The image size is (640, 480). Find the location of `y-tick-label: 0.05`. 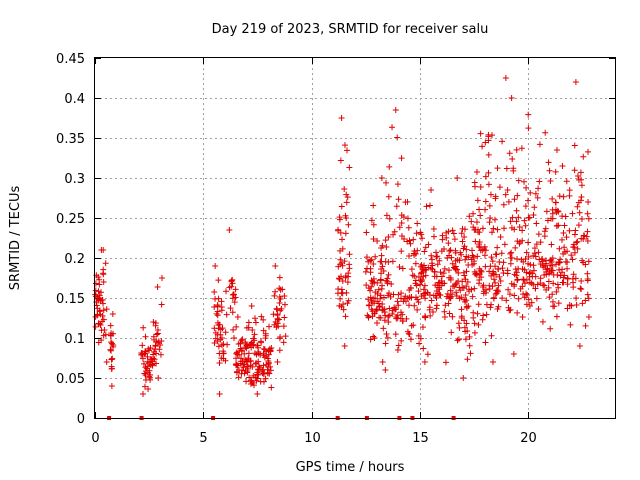

y-tick-label: 0.05 is located at coordinates (70, 379).